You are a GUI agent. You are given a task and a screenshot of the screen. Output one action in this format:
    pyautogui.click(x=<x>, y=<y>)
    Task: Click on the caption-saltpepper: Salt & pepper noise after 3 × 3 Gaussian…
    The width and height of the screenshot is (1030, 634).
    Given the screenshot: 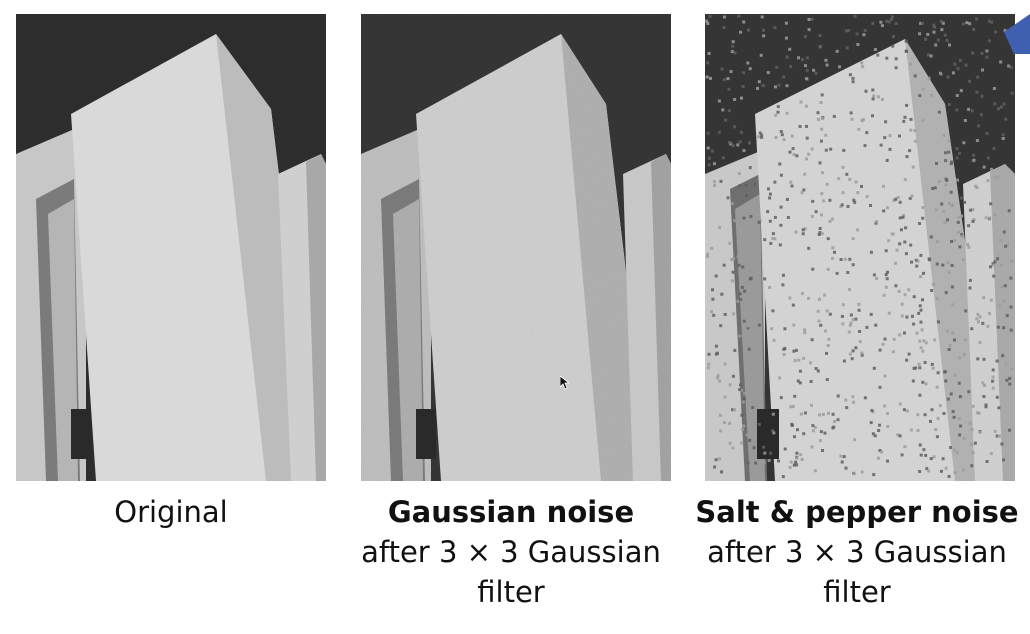 What is the action you would take?
    pyautogui.click(x=857, y=552)
    